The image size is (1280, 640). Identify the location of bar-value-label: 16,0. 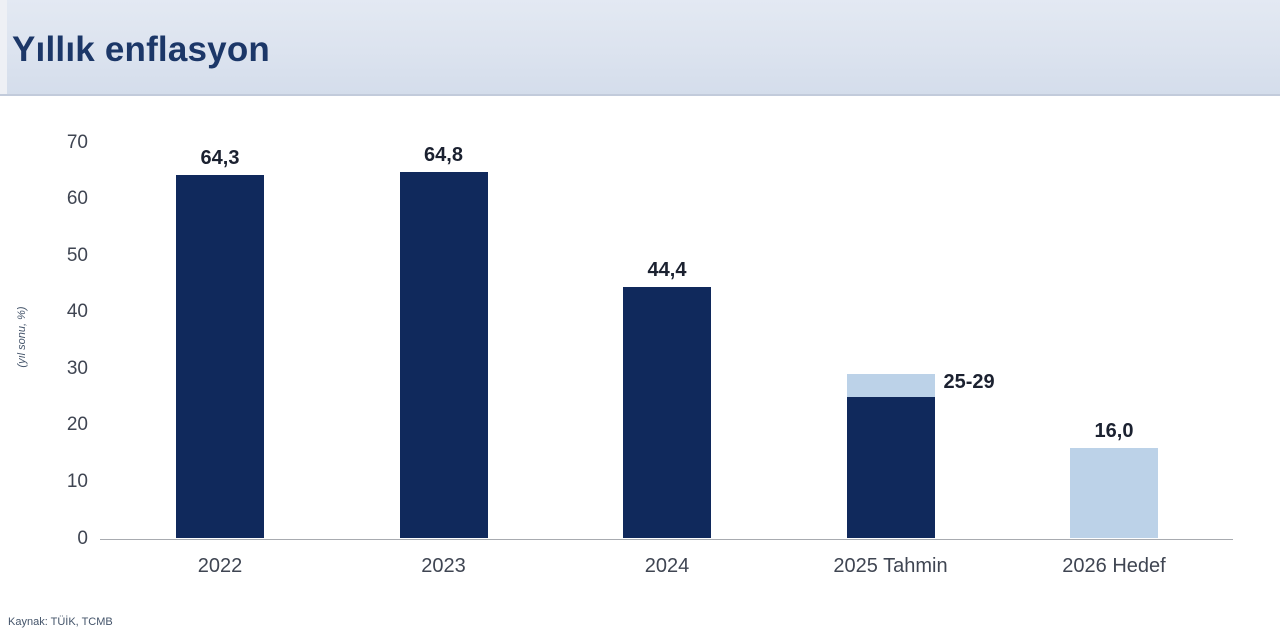
(1114, 430).